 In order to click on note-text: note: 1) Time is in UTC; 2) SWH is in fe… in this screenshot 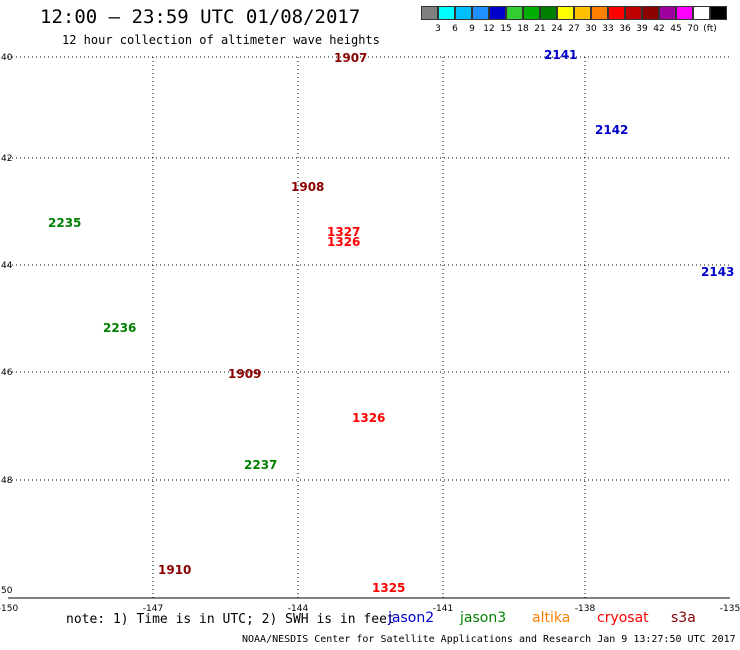, I will do `click(230, 619)`.